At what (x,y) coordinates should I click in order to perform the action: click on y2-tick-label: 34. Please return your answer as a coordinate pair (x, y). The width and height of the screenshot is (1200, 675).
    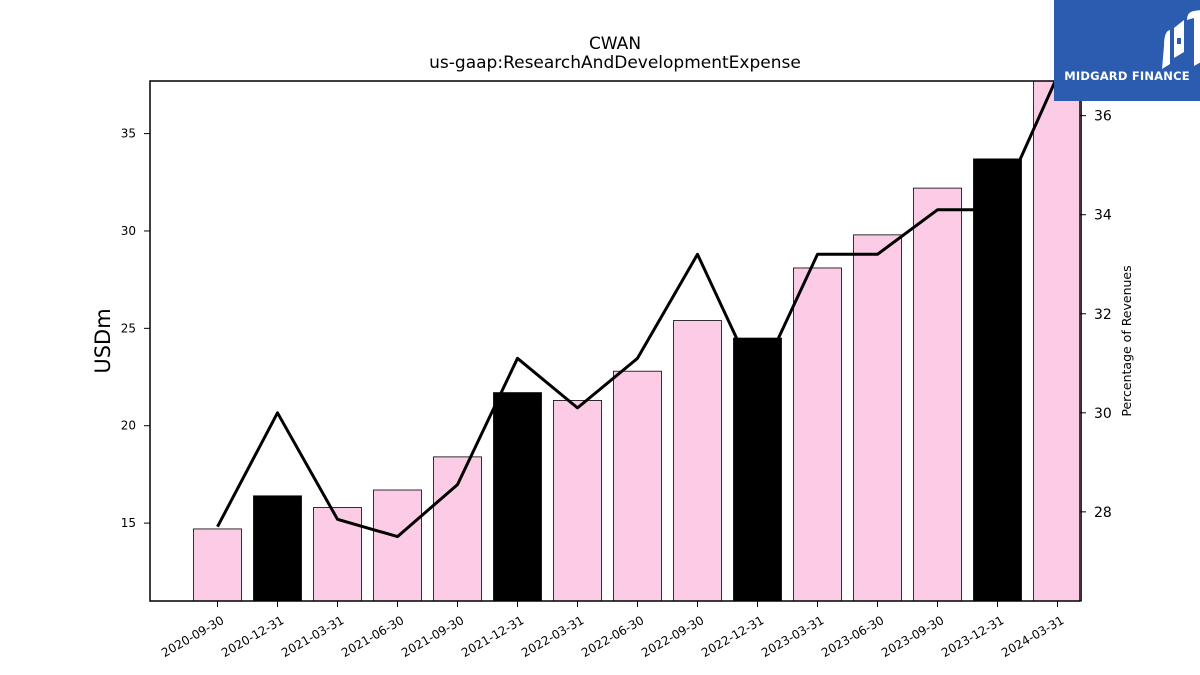
    Looking at the image, I should click on (1103, 216).